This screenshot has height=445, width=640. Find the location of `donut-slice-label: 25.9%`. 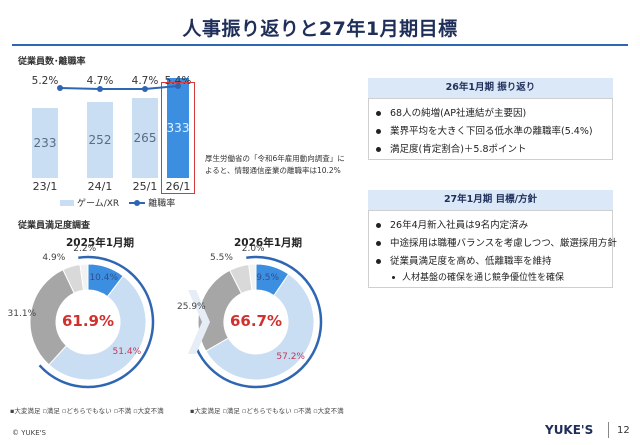

donut-slice-label: 25.9% is located at coordinates (191, 307).